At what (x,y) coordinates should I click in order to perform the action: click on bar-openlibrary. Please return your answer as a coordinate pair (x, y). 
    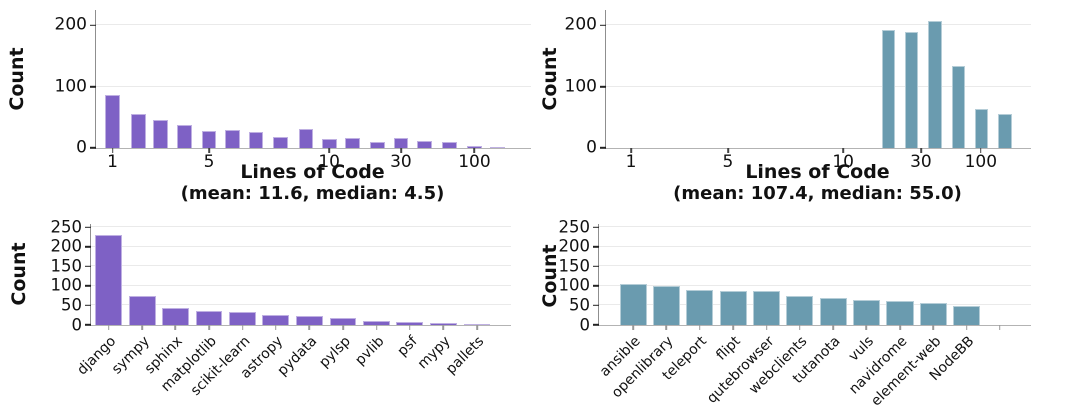
    Looking at the image, I should click on (666, 305).